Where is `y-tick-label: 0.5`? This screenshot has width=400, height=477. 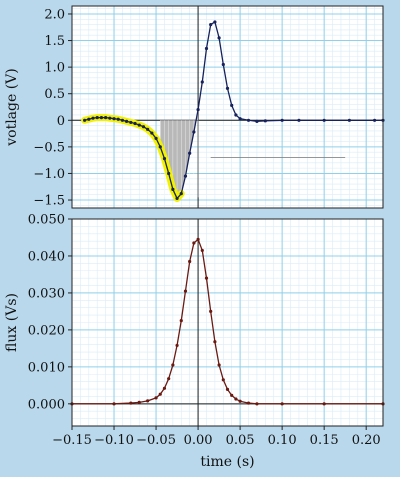
y-tick-label: 0.5 is located at coordinates (54, 94).